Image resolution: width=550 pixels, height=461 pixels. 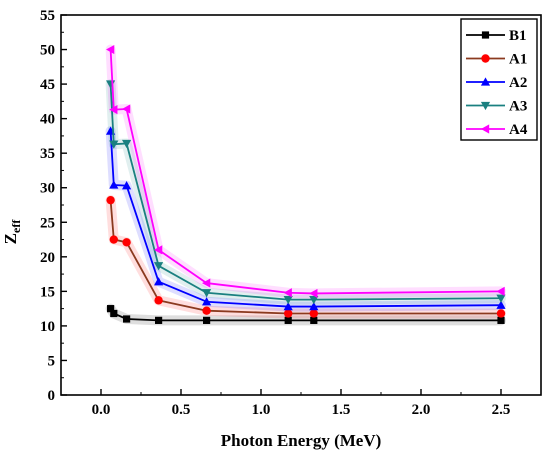 I want to click on y-axis: 0 5 10 15 20 25 30 35 40 45 50 55, so click(x=53, y=206).